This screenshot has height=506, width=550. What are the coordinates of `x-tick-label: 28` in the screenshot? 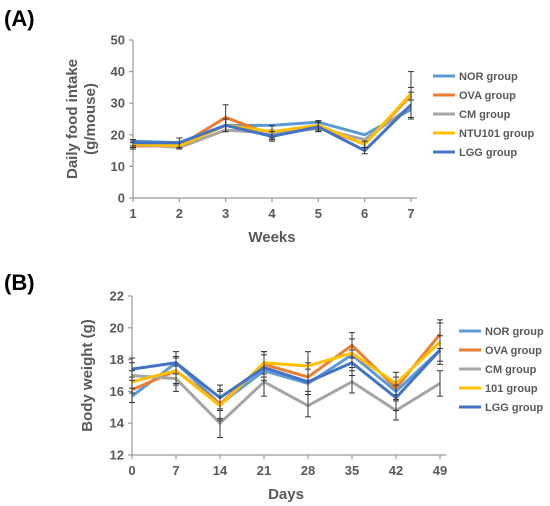 It's located at (308, 470).